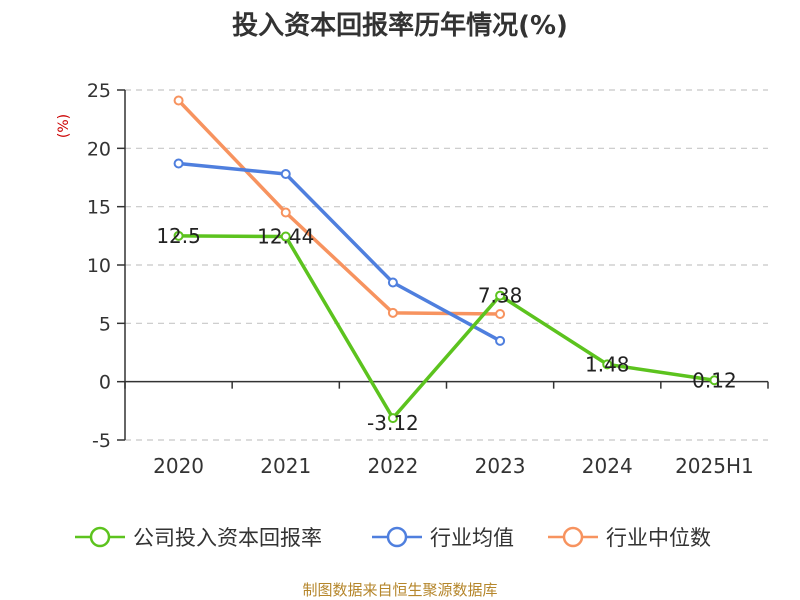  What do you see at coordinates (285, 466) in the screenshot?
I see `x-tick-label: 2021` at bounding box center [285, 466].